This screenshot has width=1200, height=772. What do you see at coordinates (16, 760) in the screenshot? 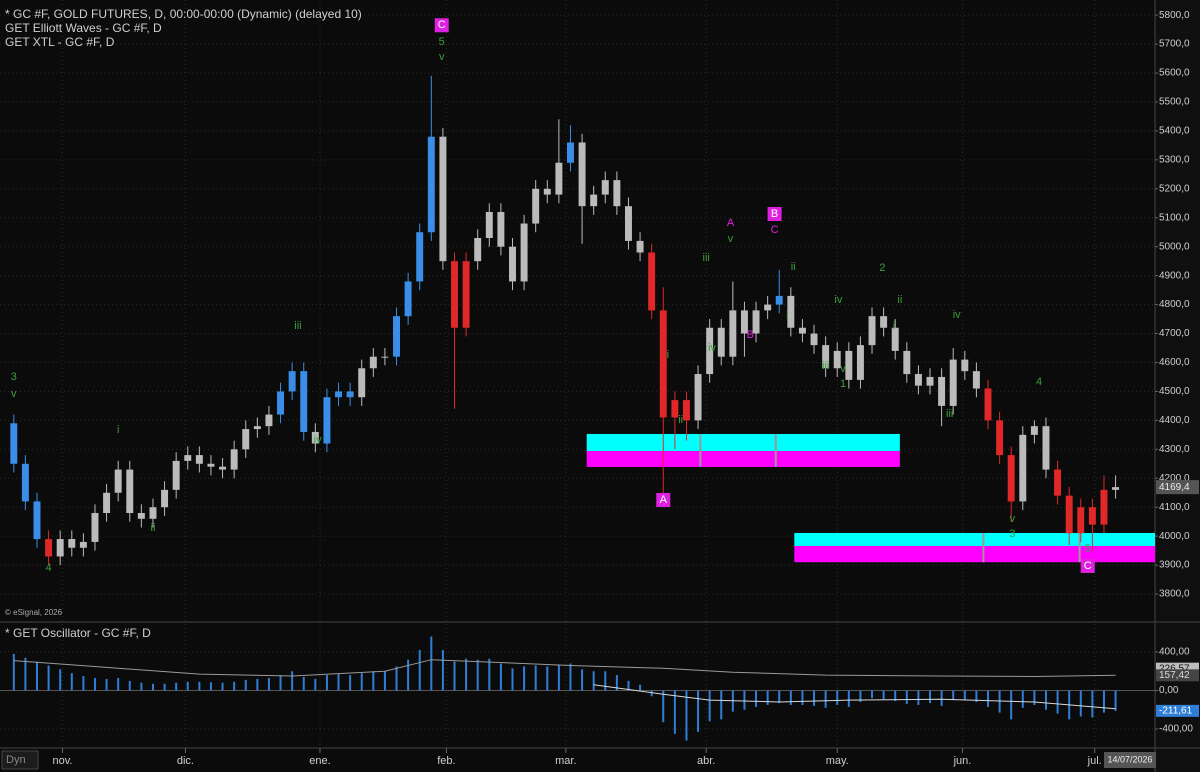
I see `dyn-button-label: Dyn` at bounding box center [16, 760].